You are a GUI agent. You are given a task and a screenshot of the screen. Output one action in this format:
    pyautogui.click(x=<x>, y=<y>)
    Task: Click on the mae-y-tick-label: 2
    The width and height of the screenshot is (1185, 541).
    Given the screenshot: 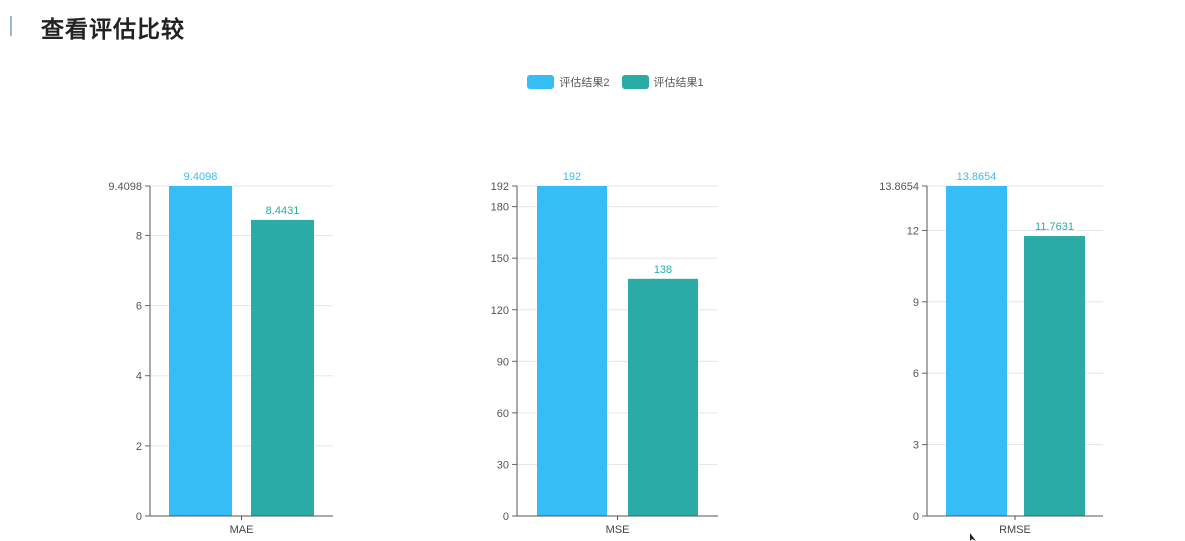 What is the action you would take?
    pyautogui.click(x=139, y=447)
    